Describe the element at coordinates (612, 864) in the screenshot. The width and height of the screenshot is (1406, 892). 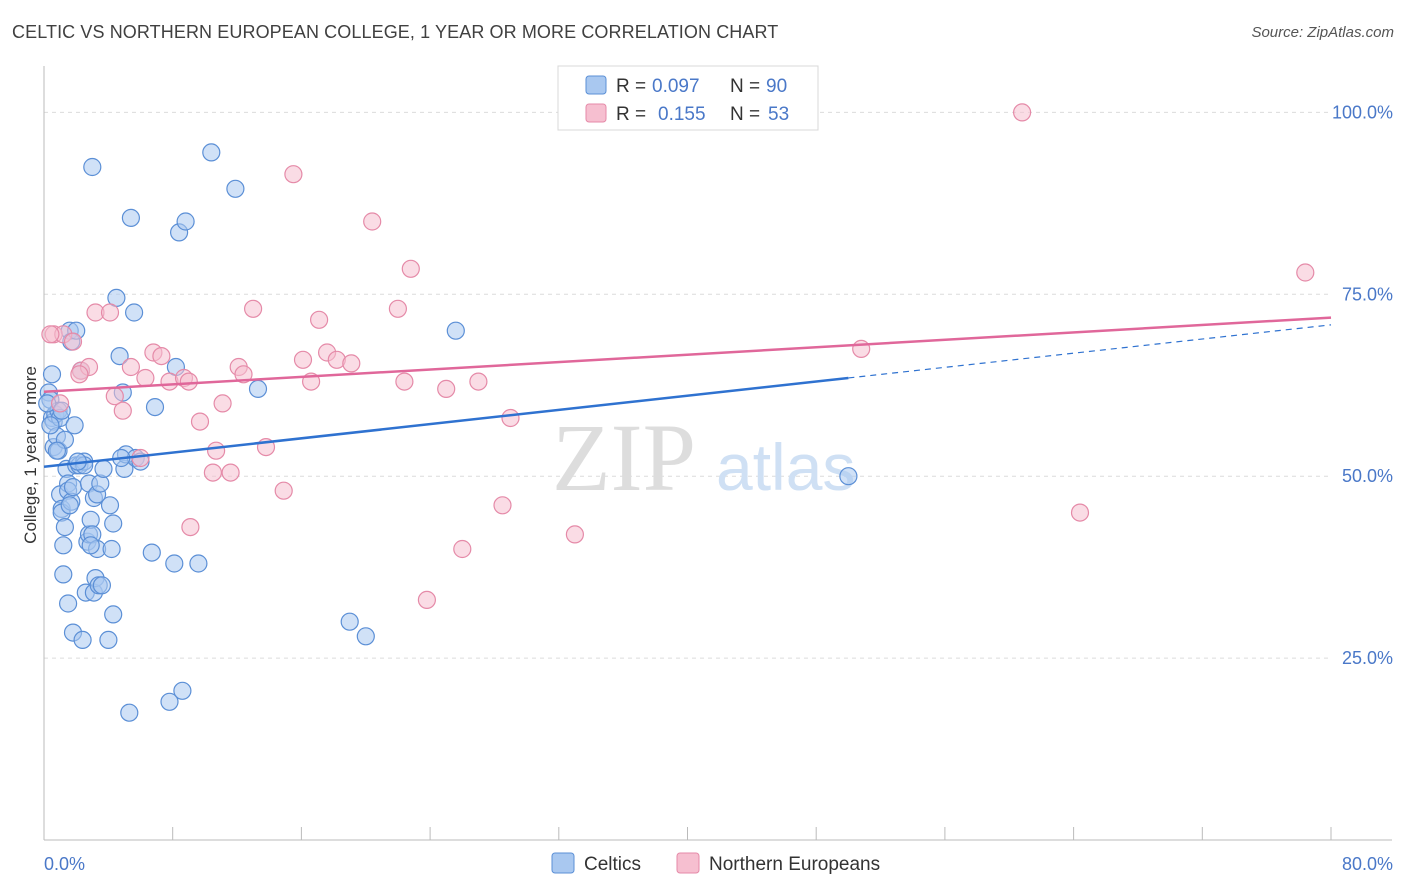
I see `series-legend-celtics: Celtics` at that location.